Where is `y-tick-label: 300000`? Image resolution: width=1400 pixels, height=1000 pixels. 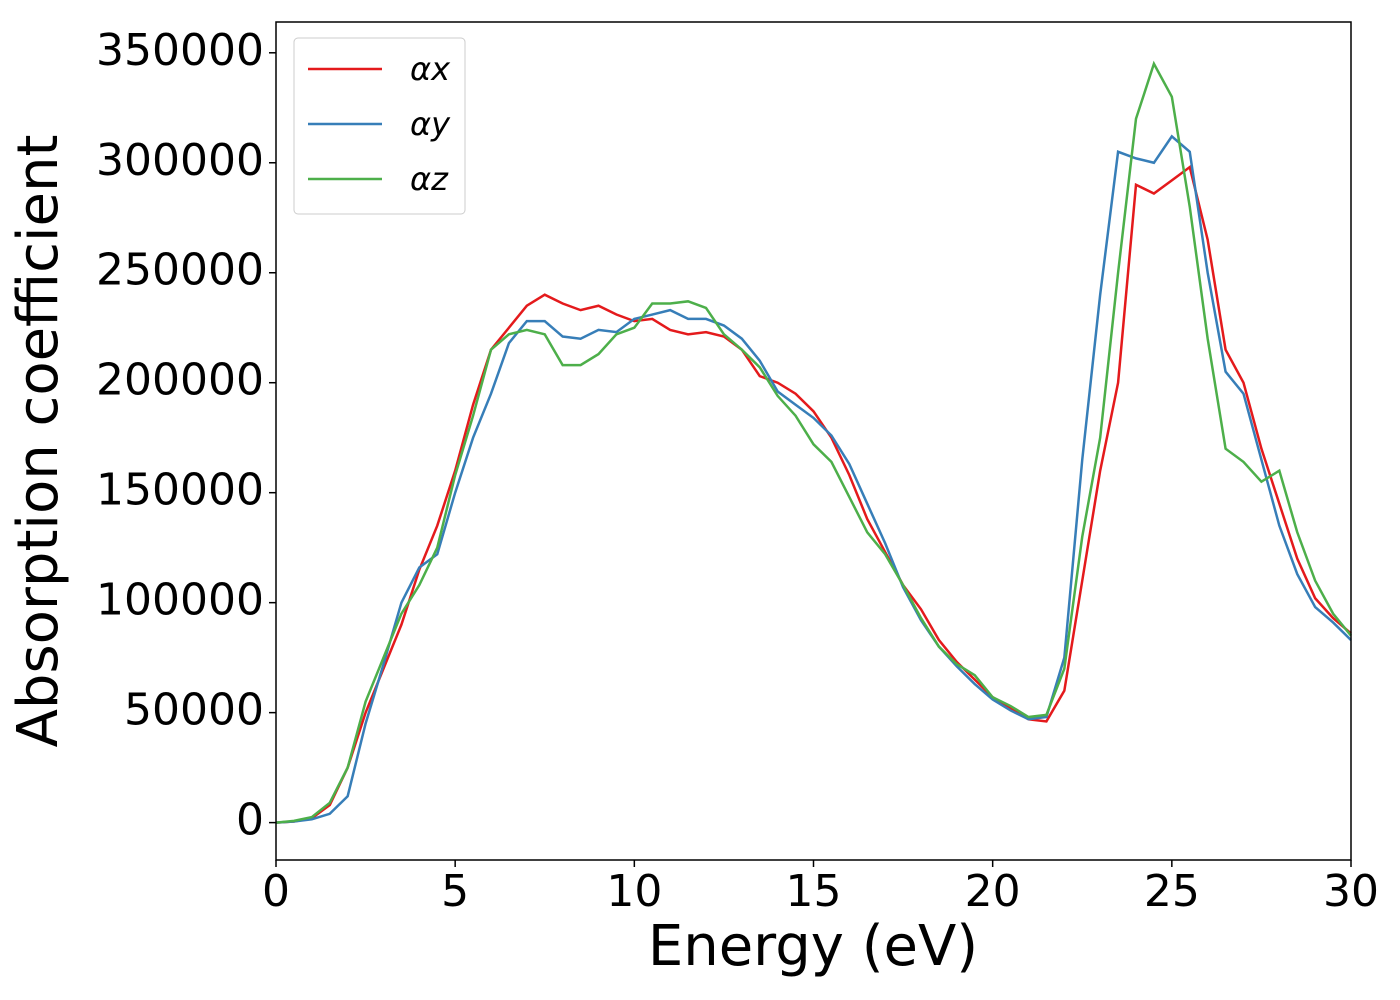 y-tick-label: 300000 is located at coordinates (180, 160).